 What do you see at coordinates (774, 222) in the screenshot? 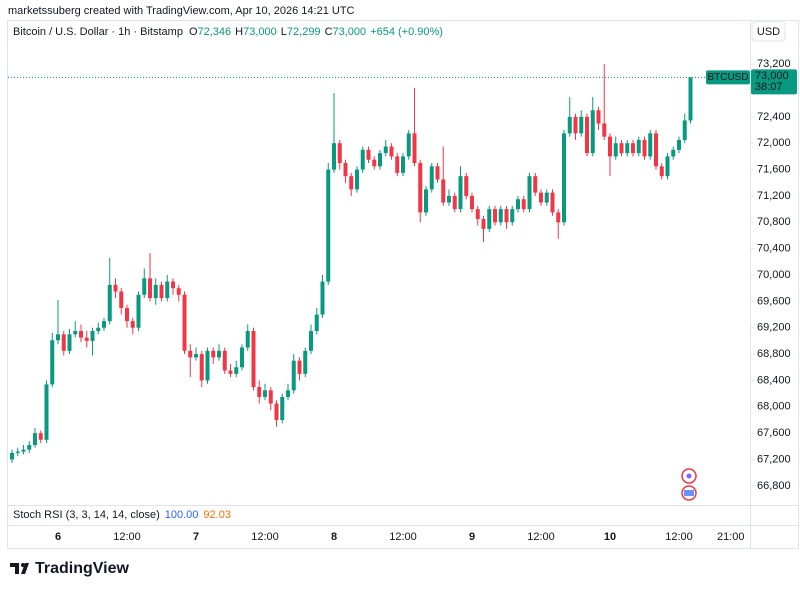
I see `y-tick-label: 70,800` at bounding box center [774, 222].